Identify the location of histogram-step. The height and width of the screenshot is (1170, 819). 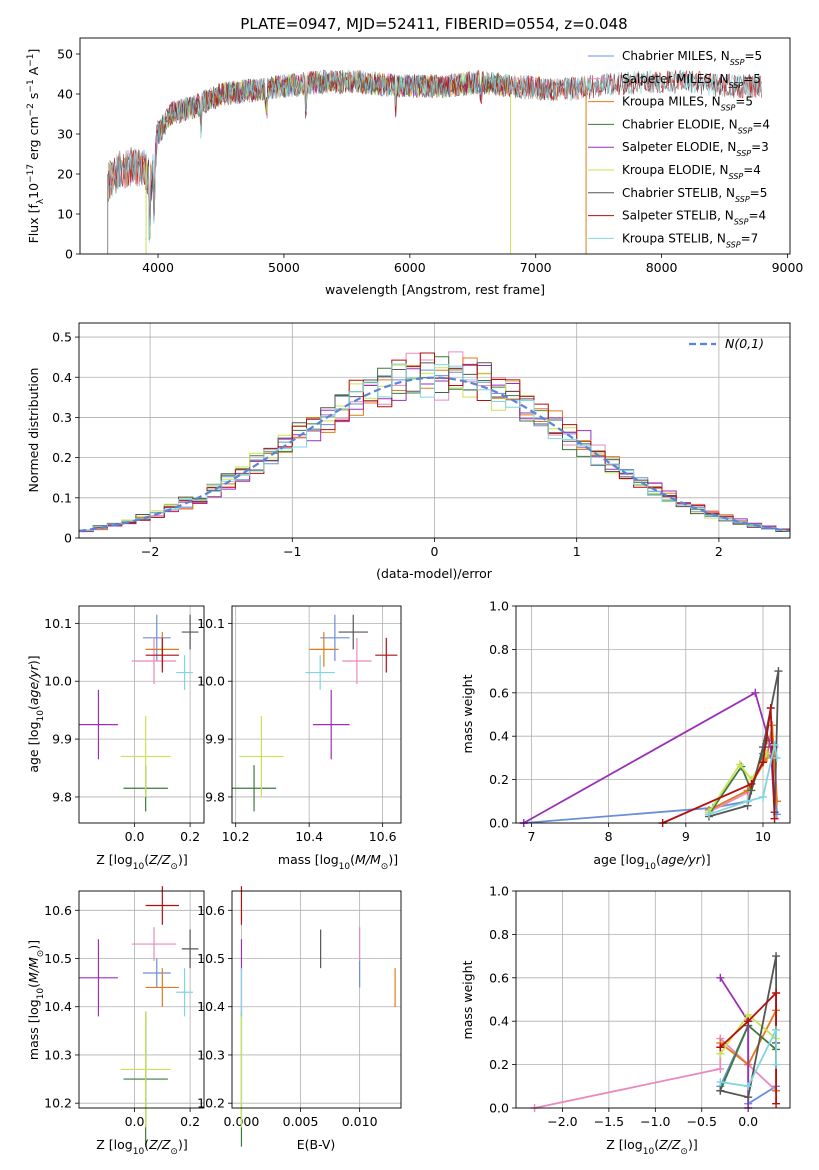
(434, 447).